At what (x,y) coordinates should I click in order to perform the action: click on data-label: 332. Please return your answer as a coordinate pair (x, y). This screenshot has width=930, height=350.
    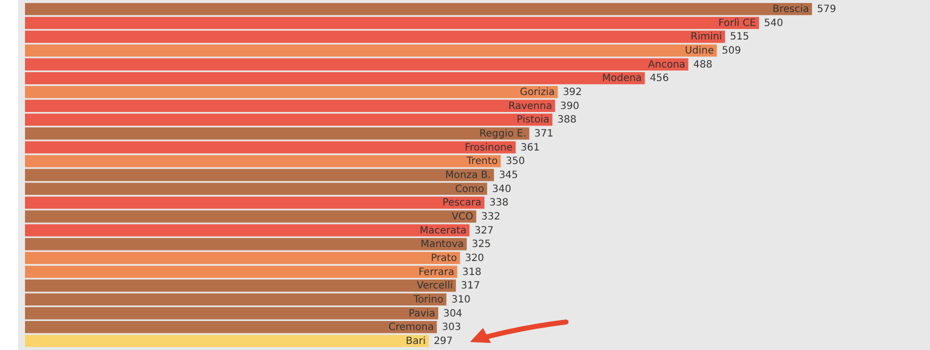
    Looking at the image, I should click on (490, 216).